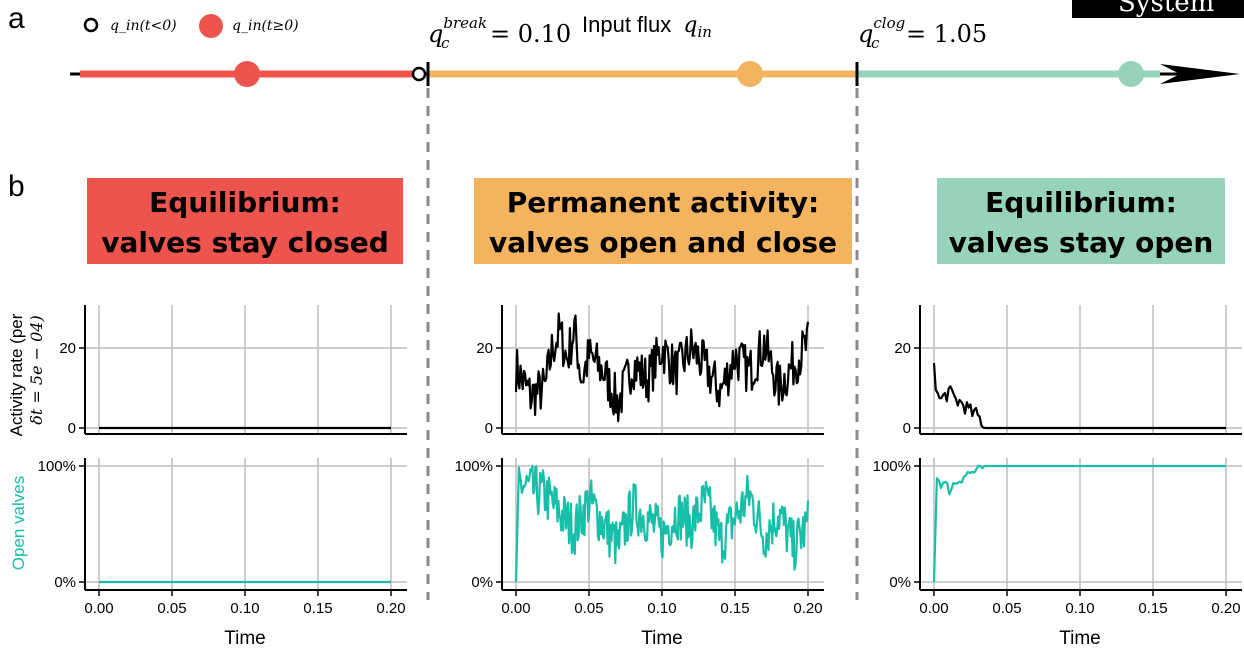  I want to click on regime-open-line1: Equilibrium:, so click(1081, 202).